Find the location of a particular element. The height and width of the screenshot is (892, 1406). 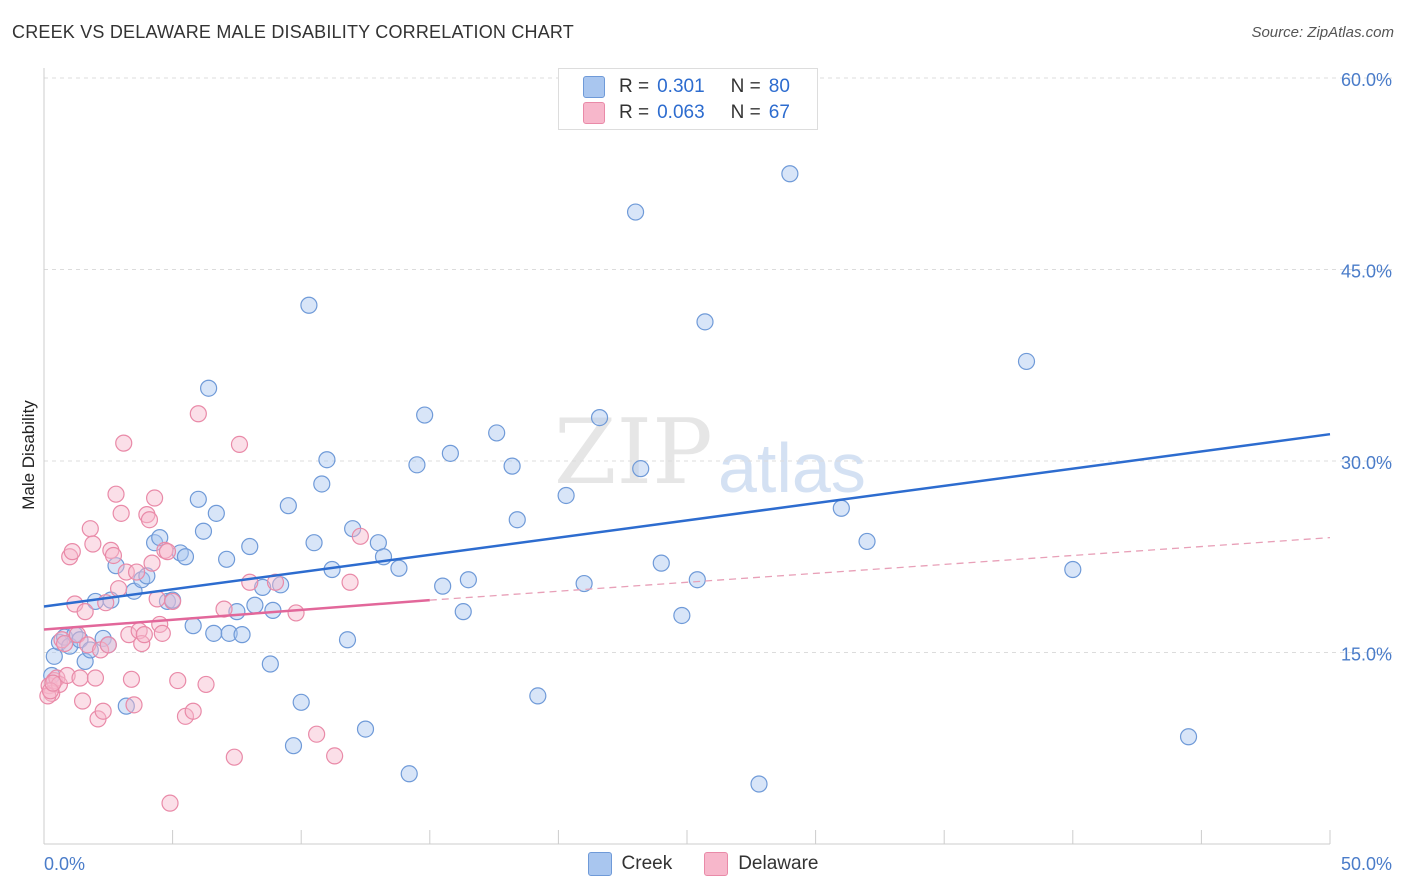

source-label: Source: ZipAtlas.com is located at coordinates (1322, 32).